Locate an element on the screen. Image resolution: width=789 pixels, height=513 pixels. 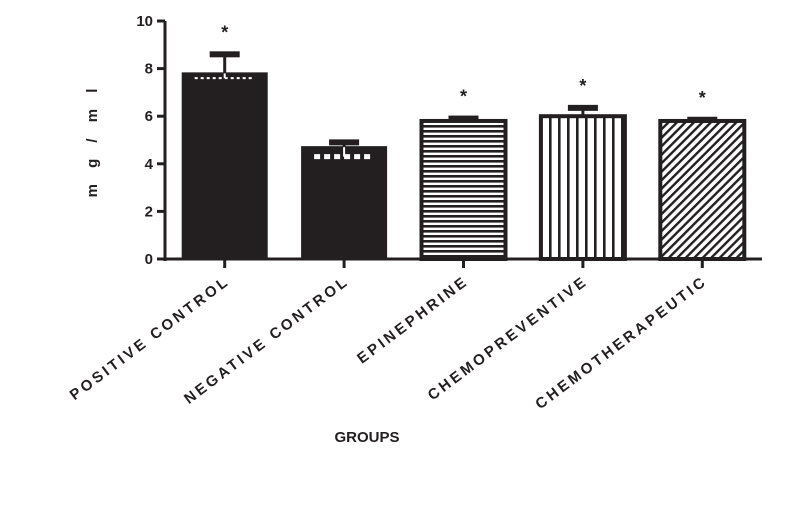
y-tick-label: 4 is located at coordinates (149, 164).